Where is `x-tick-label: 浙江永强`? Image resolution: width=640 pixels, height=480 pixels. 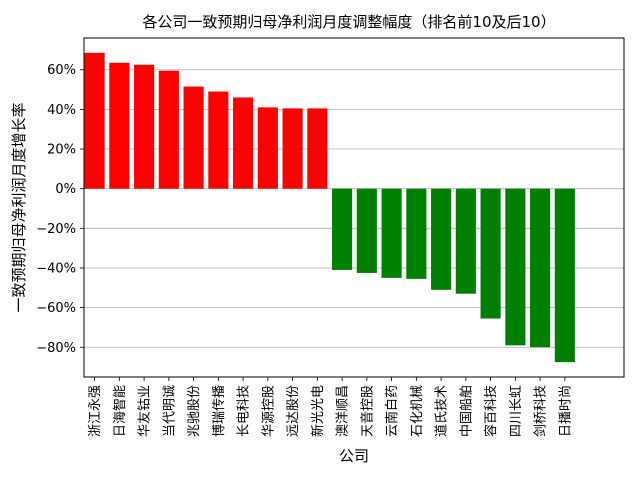 x-tick-label: 浙江永强 is located at coordinates (95, 411).